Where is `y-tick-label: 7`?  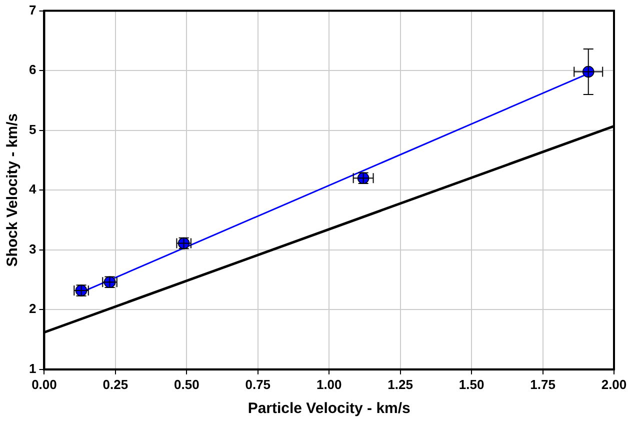 y-tick-label: 7 is located at coordinates (32, 10).